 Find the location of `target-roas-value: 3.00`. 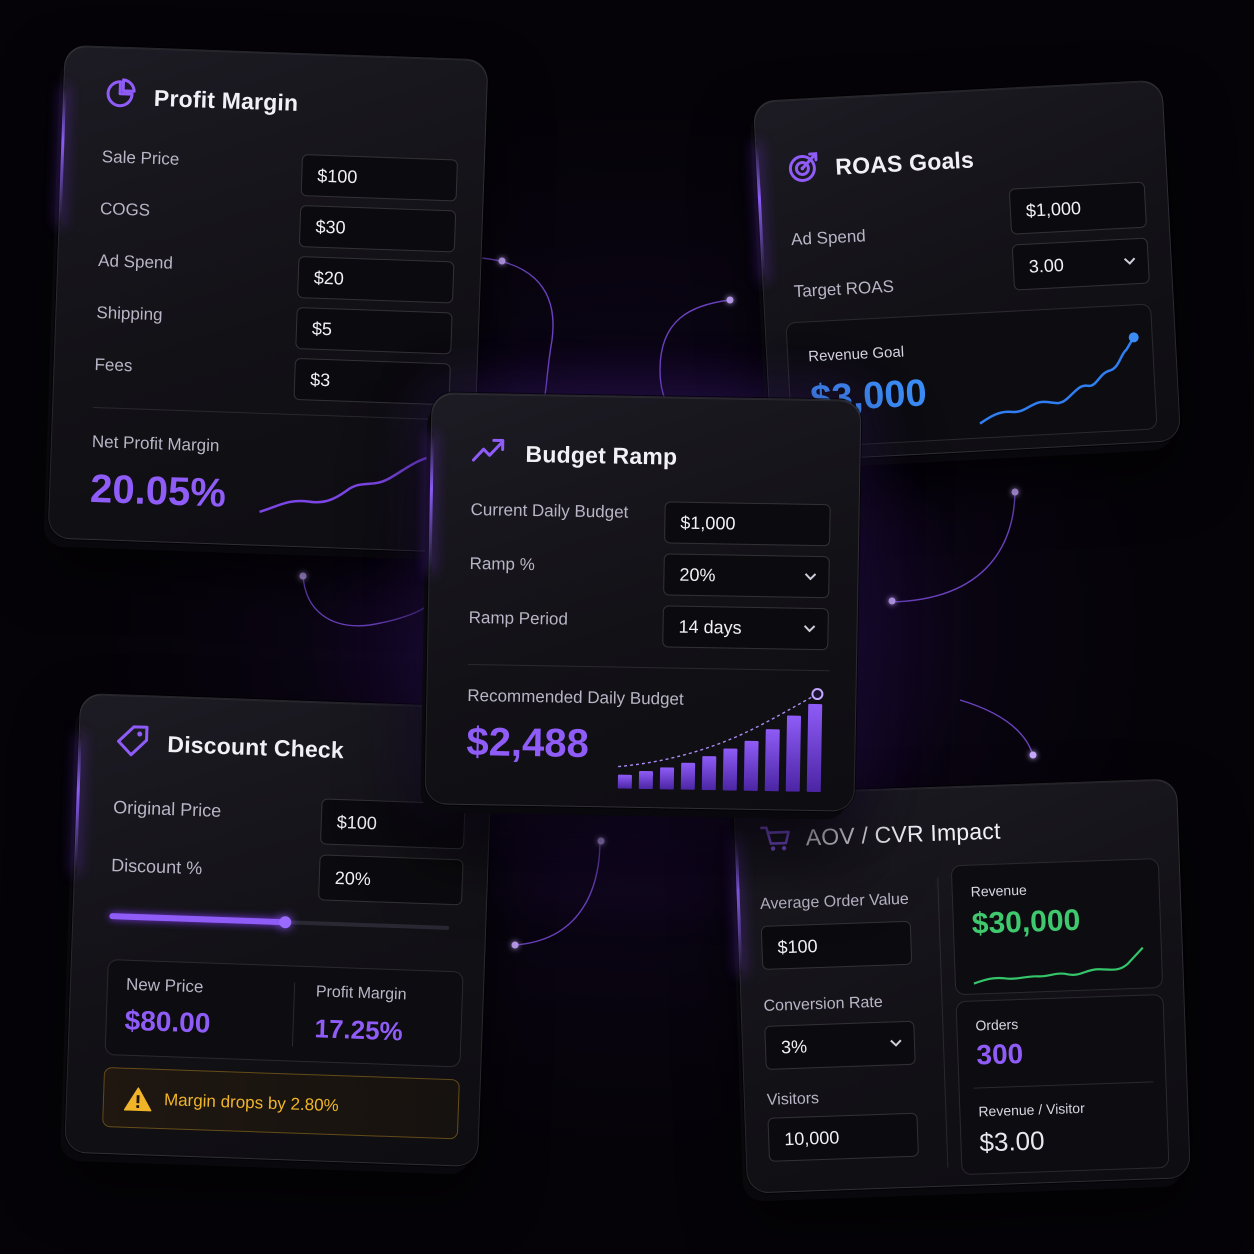

target-roas-value: 3.00 is located at coordinates (1046, 265).